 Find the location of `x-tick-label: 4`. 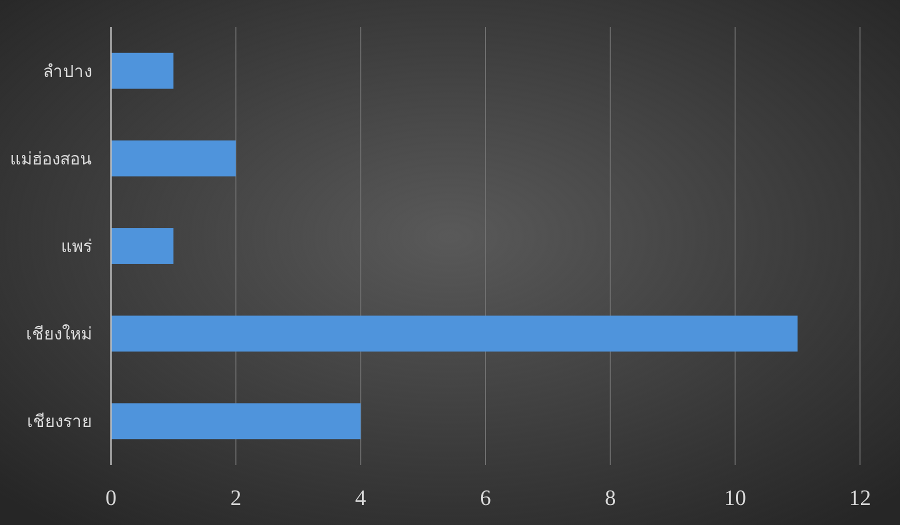

x-tick-label: 4 is located at coordinates (360, 497).